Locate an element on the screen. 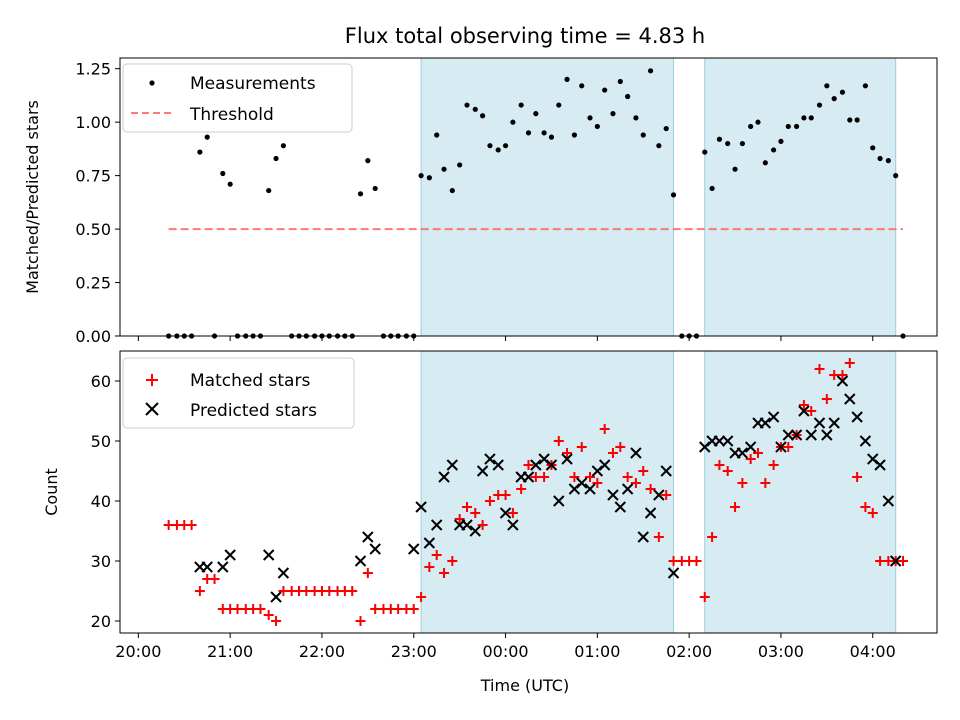 The image size is (960, 720). bottom-x-tick-label: 00:00 is located at coordinates (505, 651).